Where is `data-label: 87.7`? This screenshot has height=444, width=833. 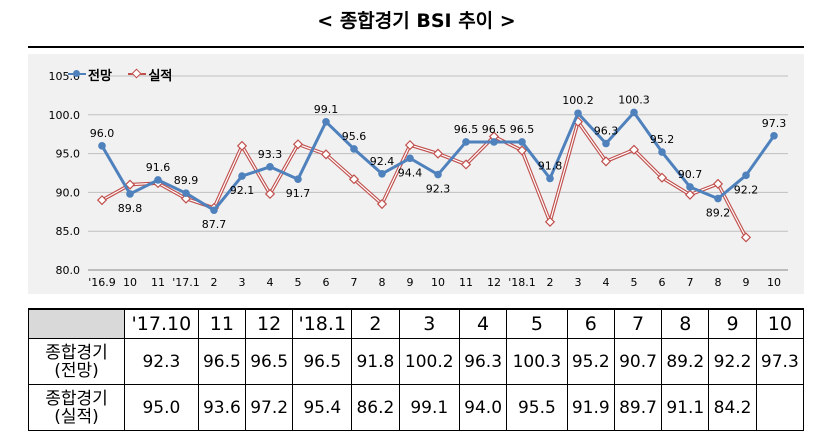
data-label: 87.7 is located at coordinates (214, 224).